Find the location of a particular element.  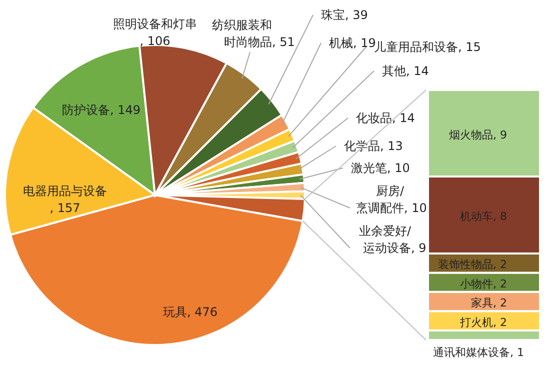

data-label: , 157 is located at coordinates (65, 208).